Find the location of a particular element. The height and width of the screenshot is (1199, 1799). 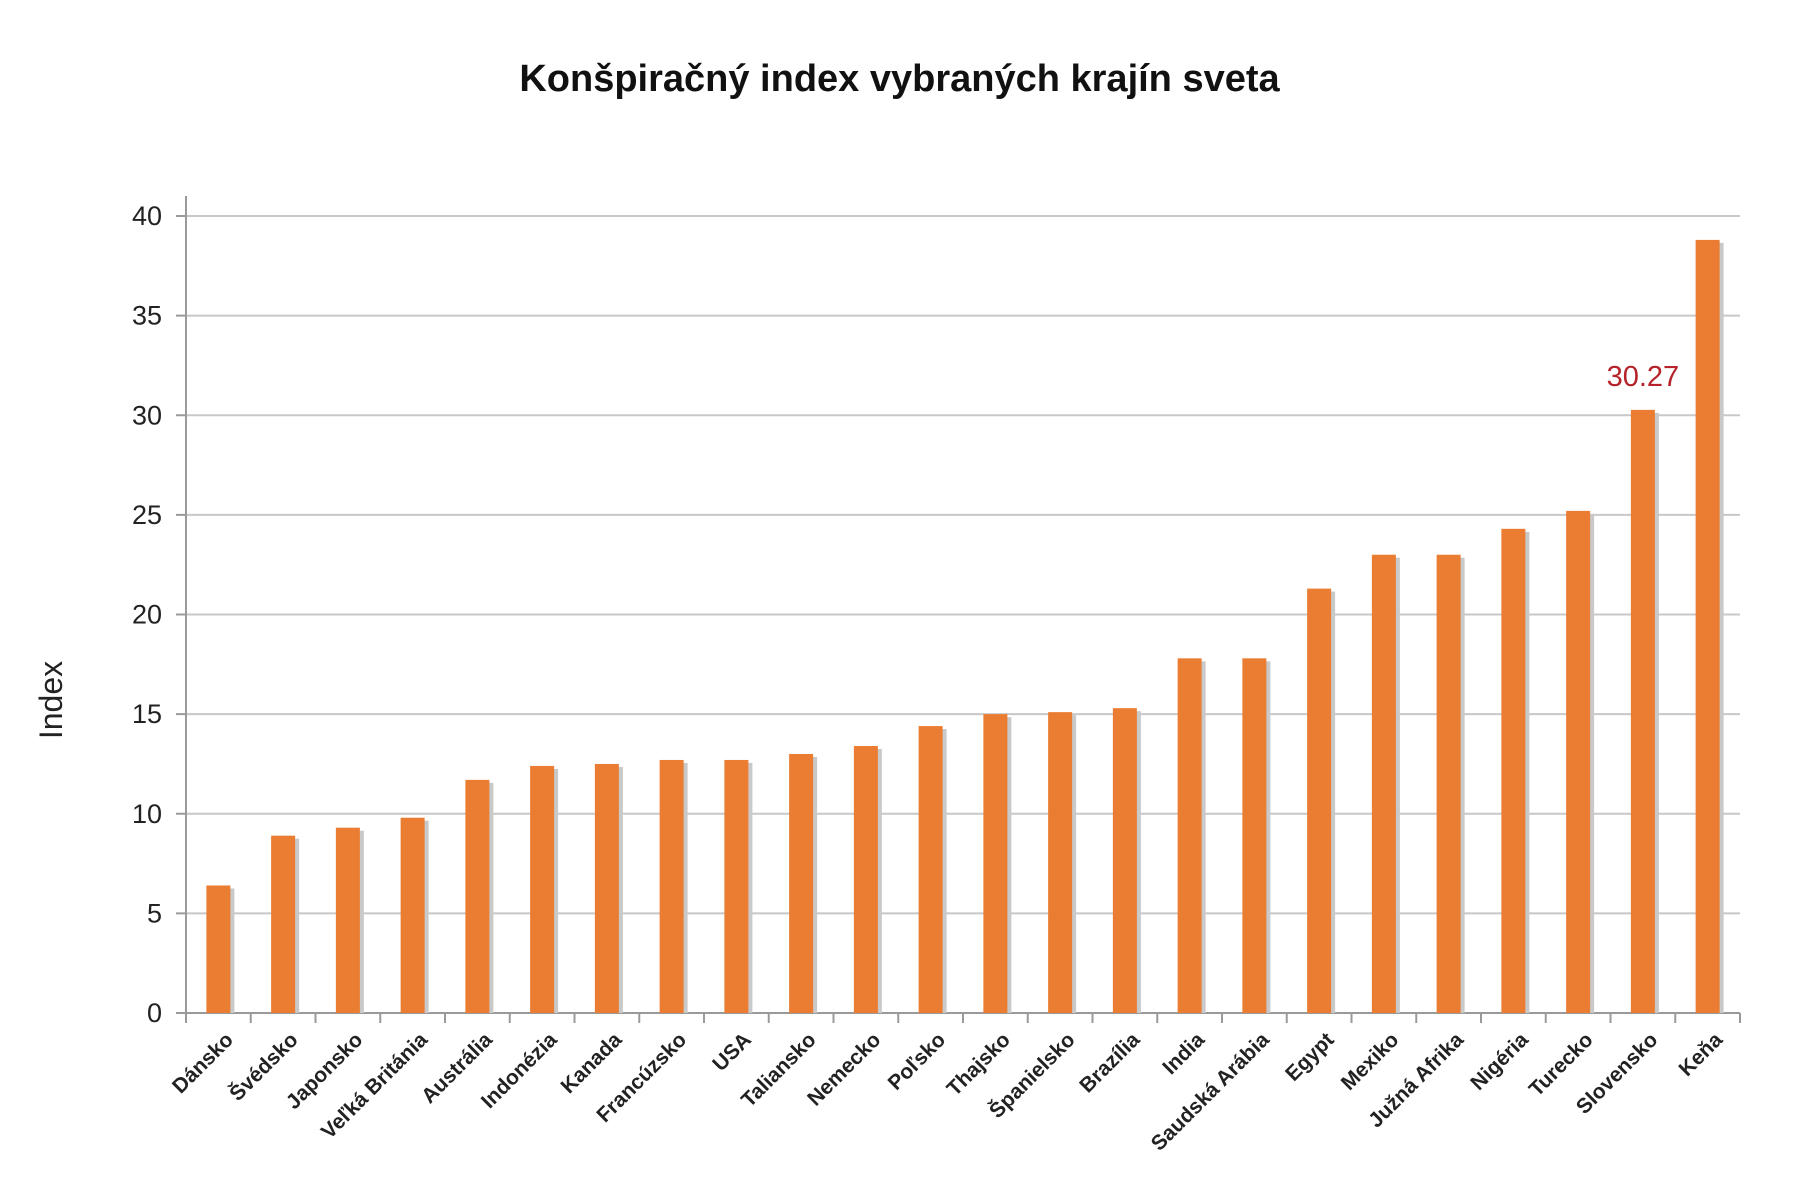

chart-title: Konšpiračný index vybraných krajín sveta is located at coordinates (899, 79).